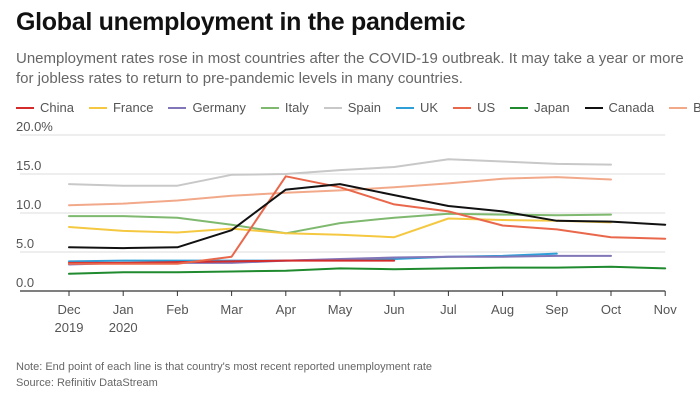  I want to click on legend-item: Japan, so click(540, 107).